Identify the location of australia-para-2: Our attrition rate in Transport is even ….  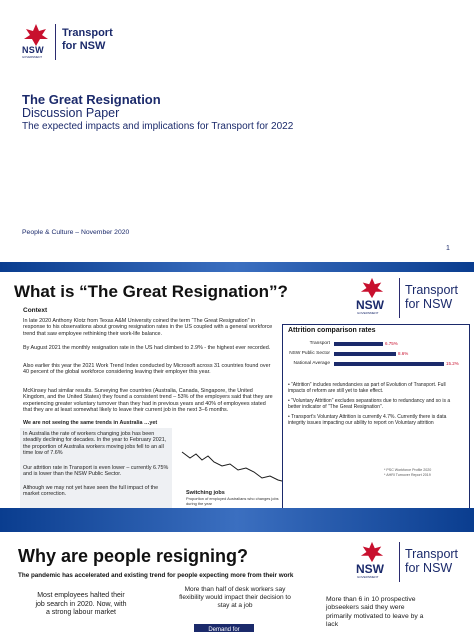
(96, 471).